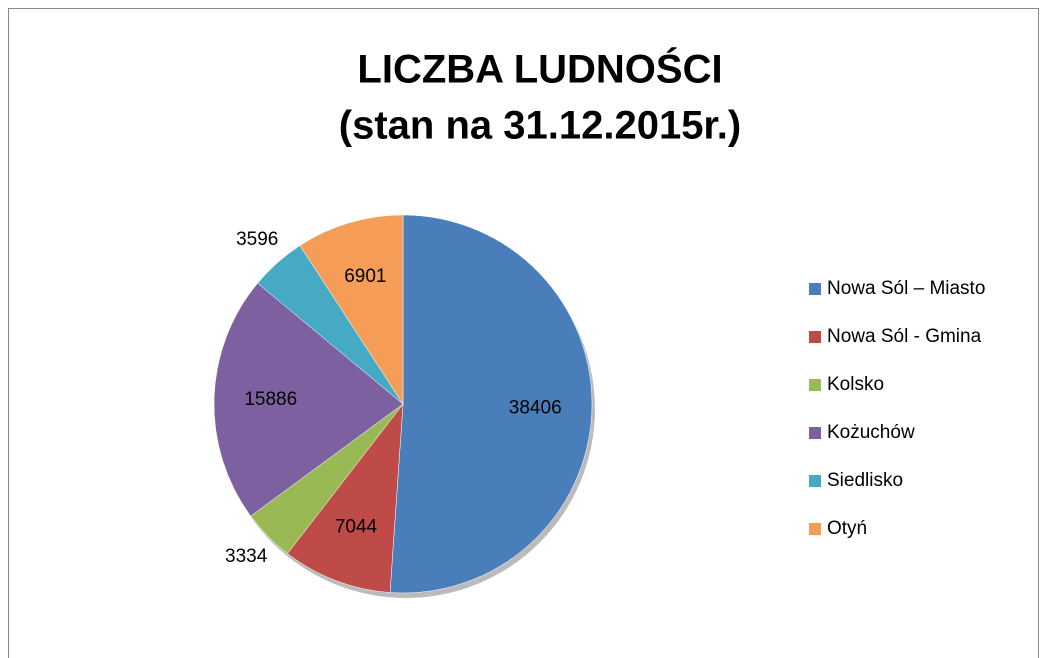 The width and height of the screenshot is (1046, 658). Describe the element at coordinates (539, 69) in the screenshot. I see `chart-title: LICZBA LUDNOŚCI` at that location.